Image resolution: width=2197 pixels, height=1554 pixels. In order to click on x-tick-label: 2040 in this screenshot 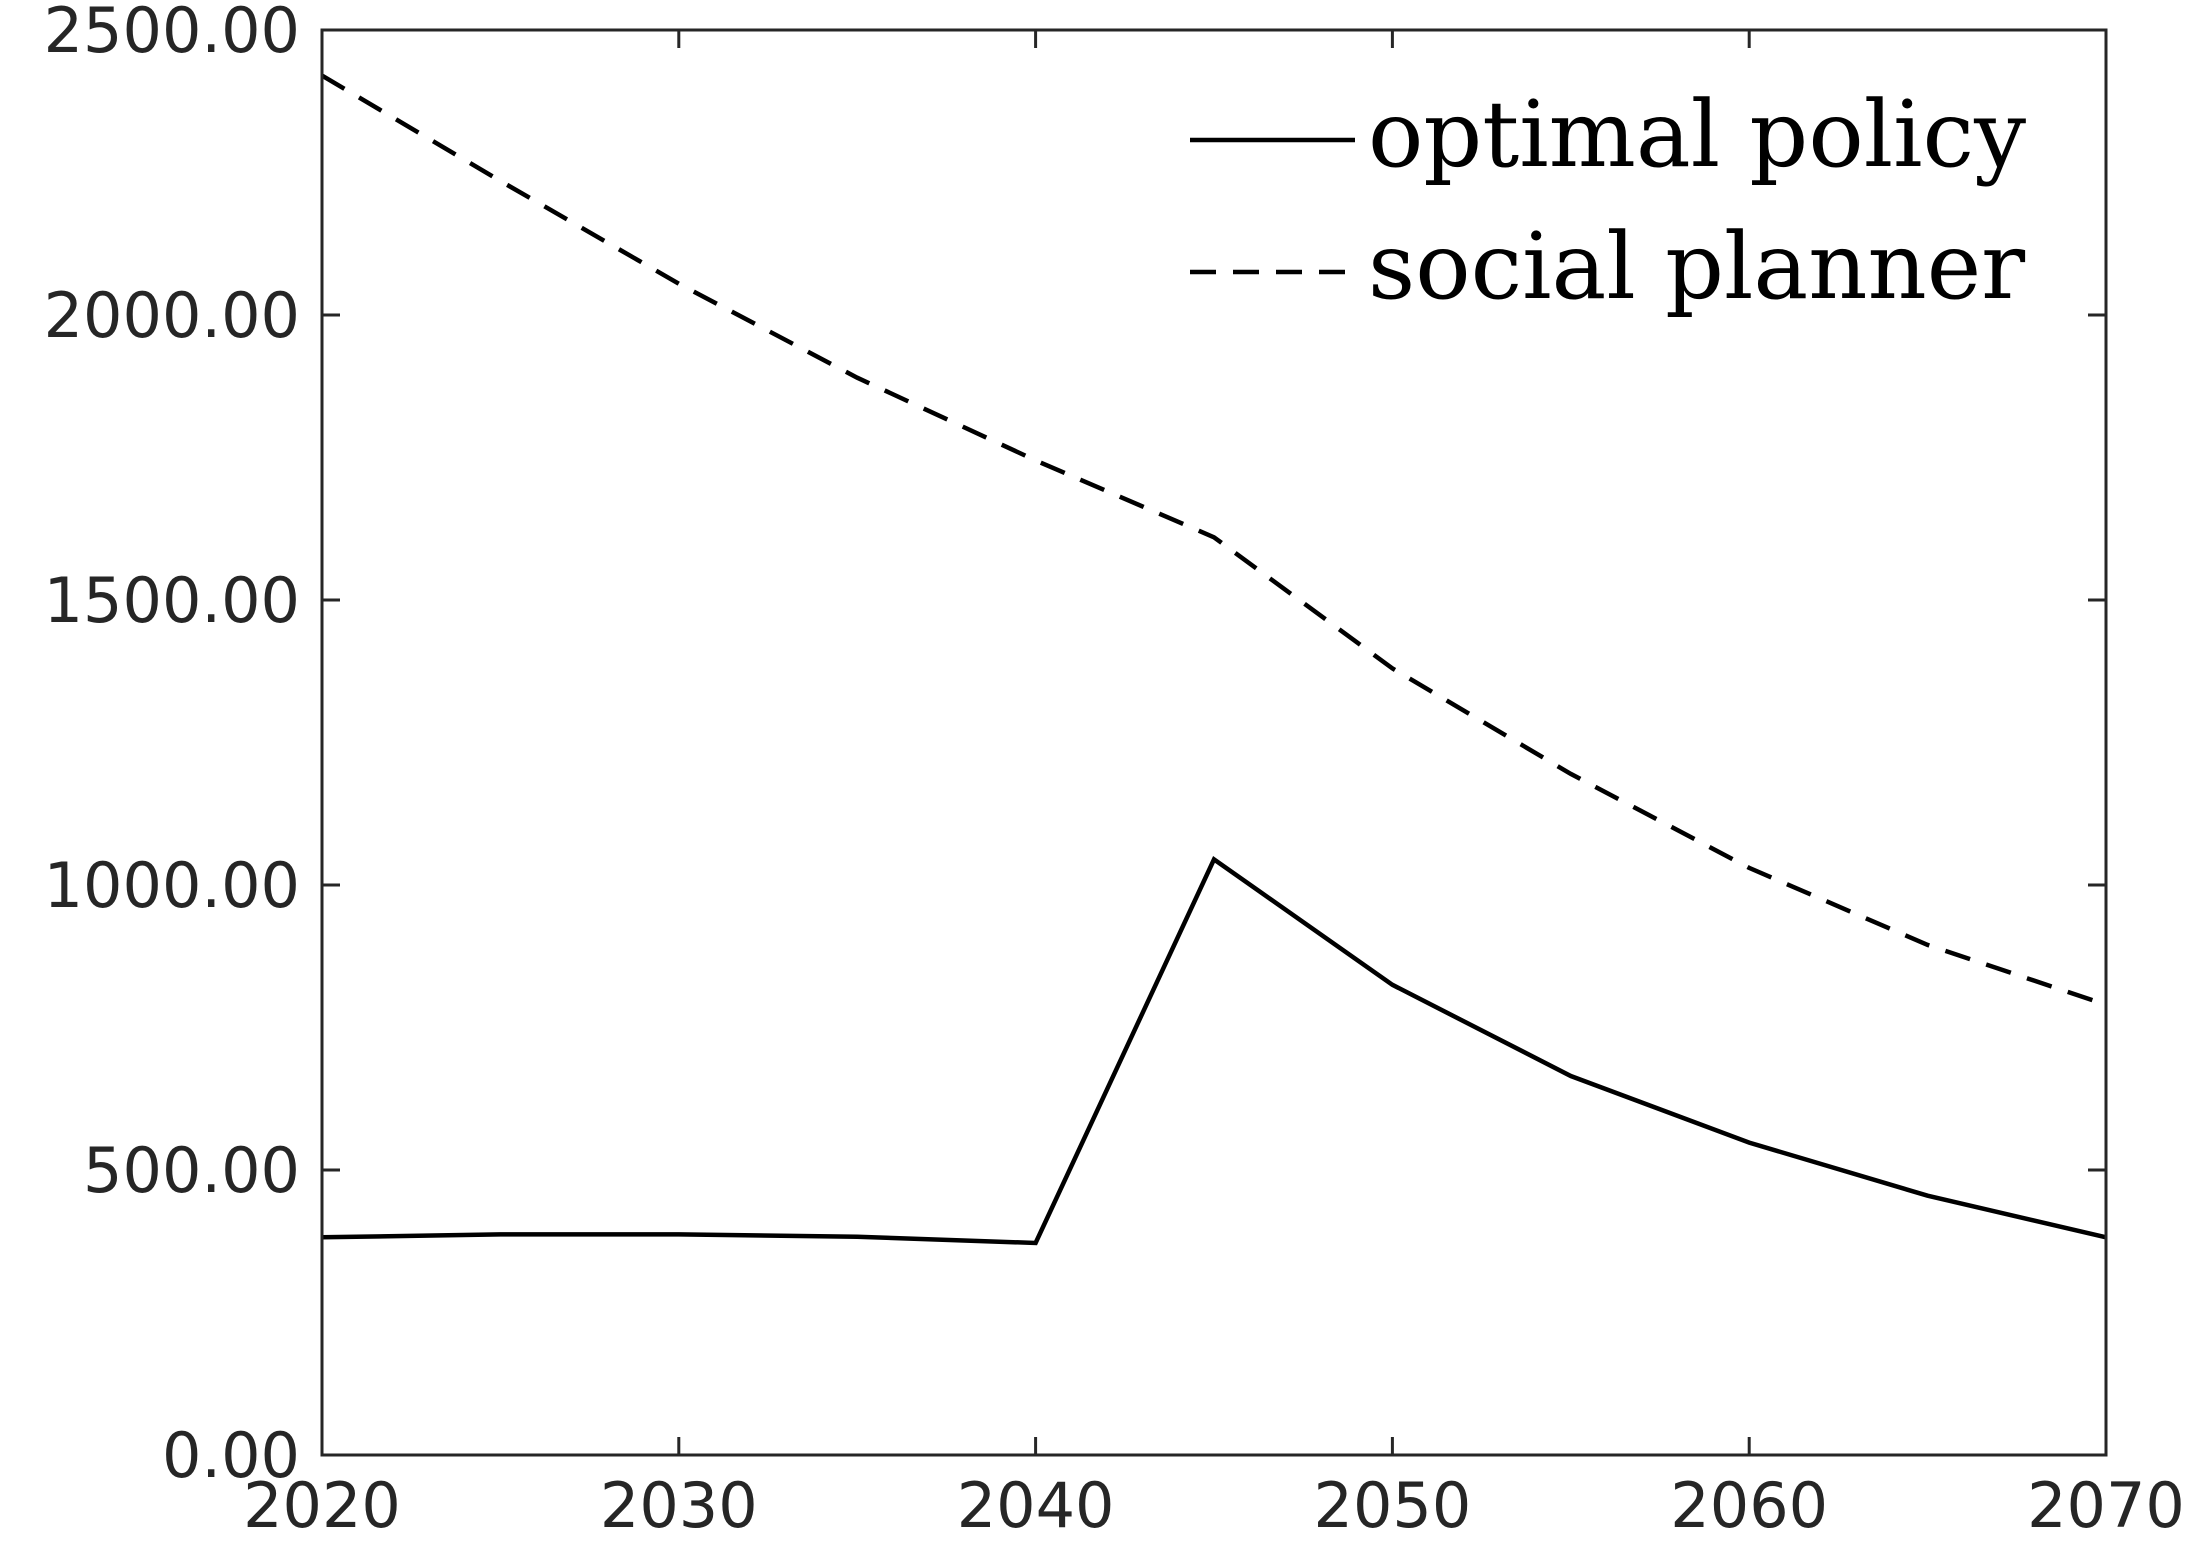, I will do `click(1036, 1505)`.